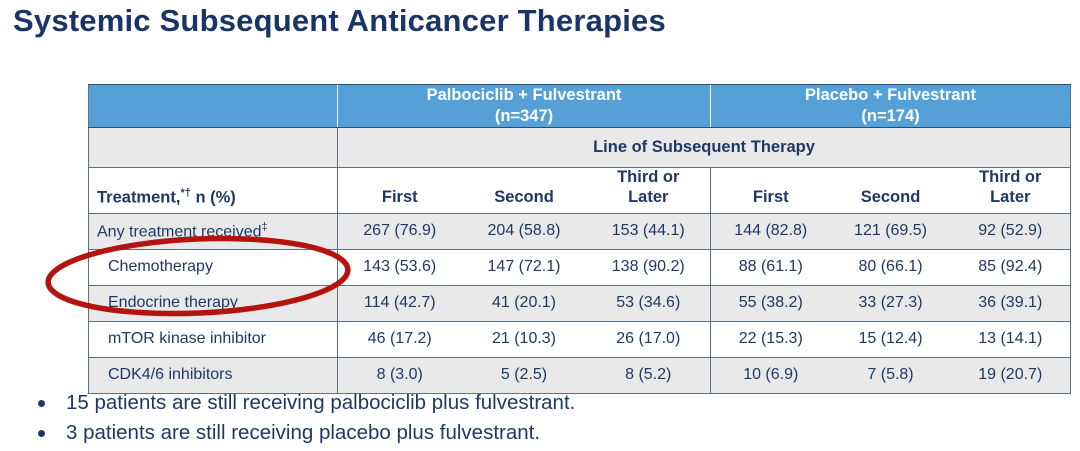 Image resolution: width=1080 pixels, height=451 pixels. I want to click on table-cell: 15 (12.4), so click(890, 339).